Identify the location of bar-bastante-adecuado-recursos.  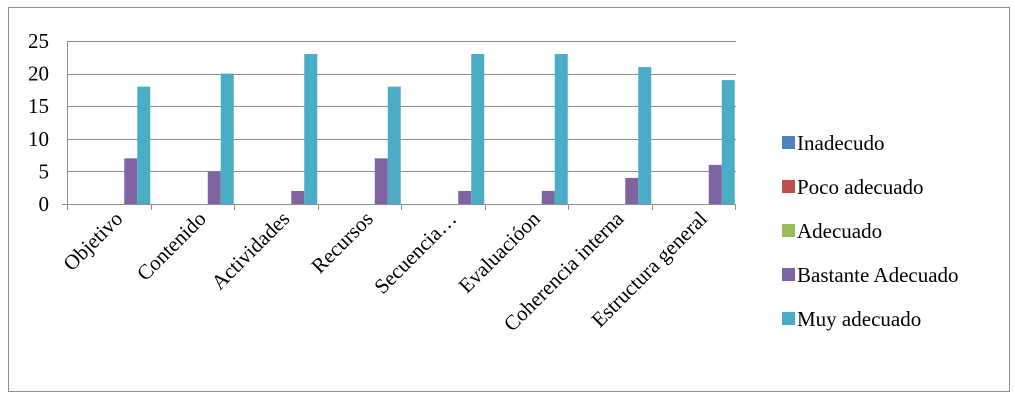
(381, 181).